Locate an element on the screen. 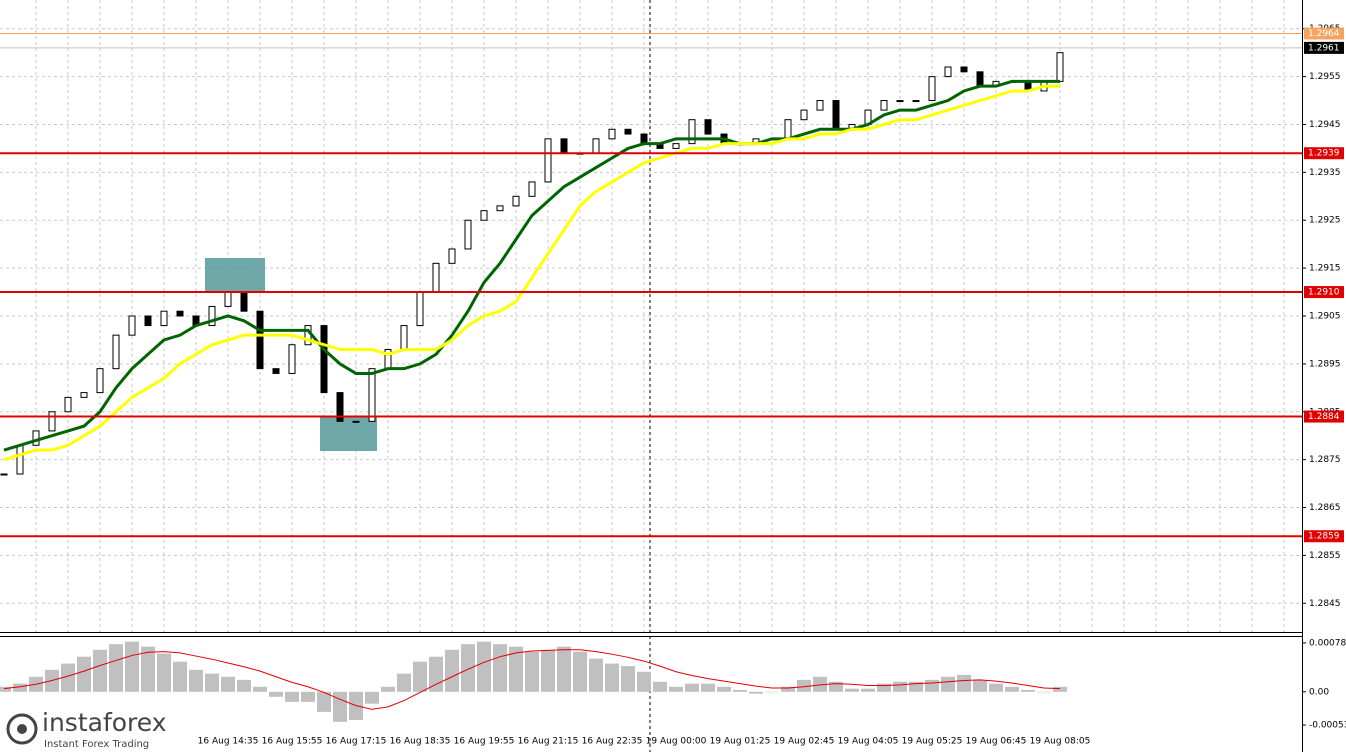 The height and width of the screenshot is (752, 1346). level-label: 1.2910 is located at coordinates (1324, 293).